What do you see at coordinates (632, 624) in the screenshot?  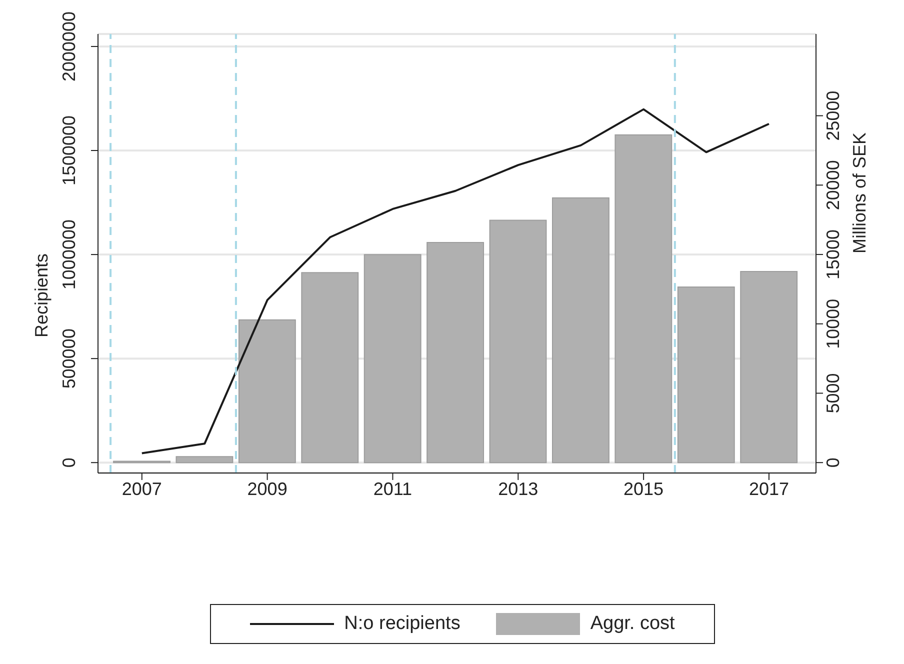 I see `legend-label: Aggr. cost` at bounding box center [632, 624].